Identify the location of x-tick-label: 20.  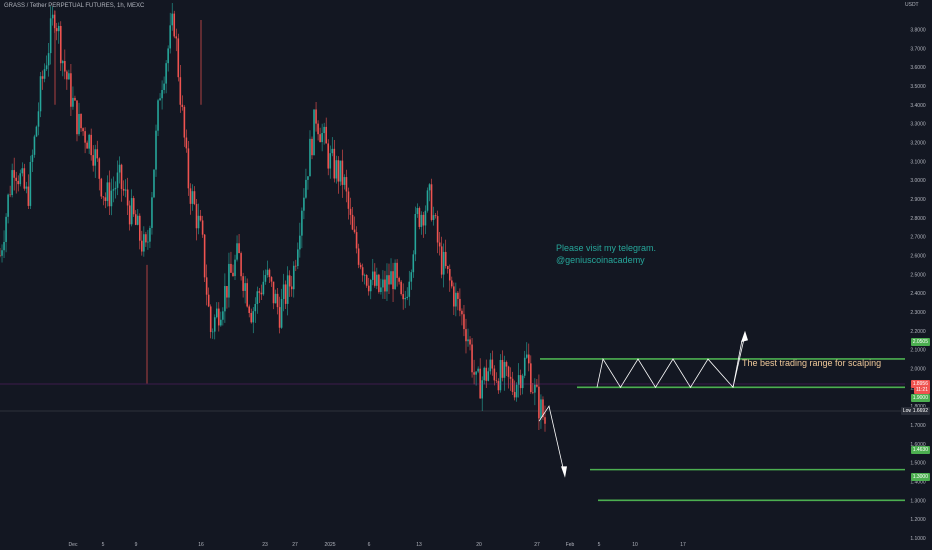
(479, 545).